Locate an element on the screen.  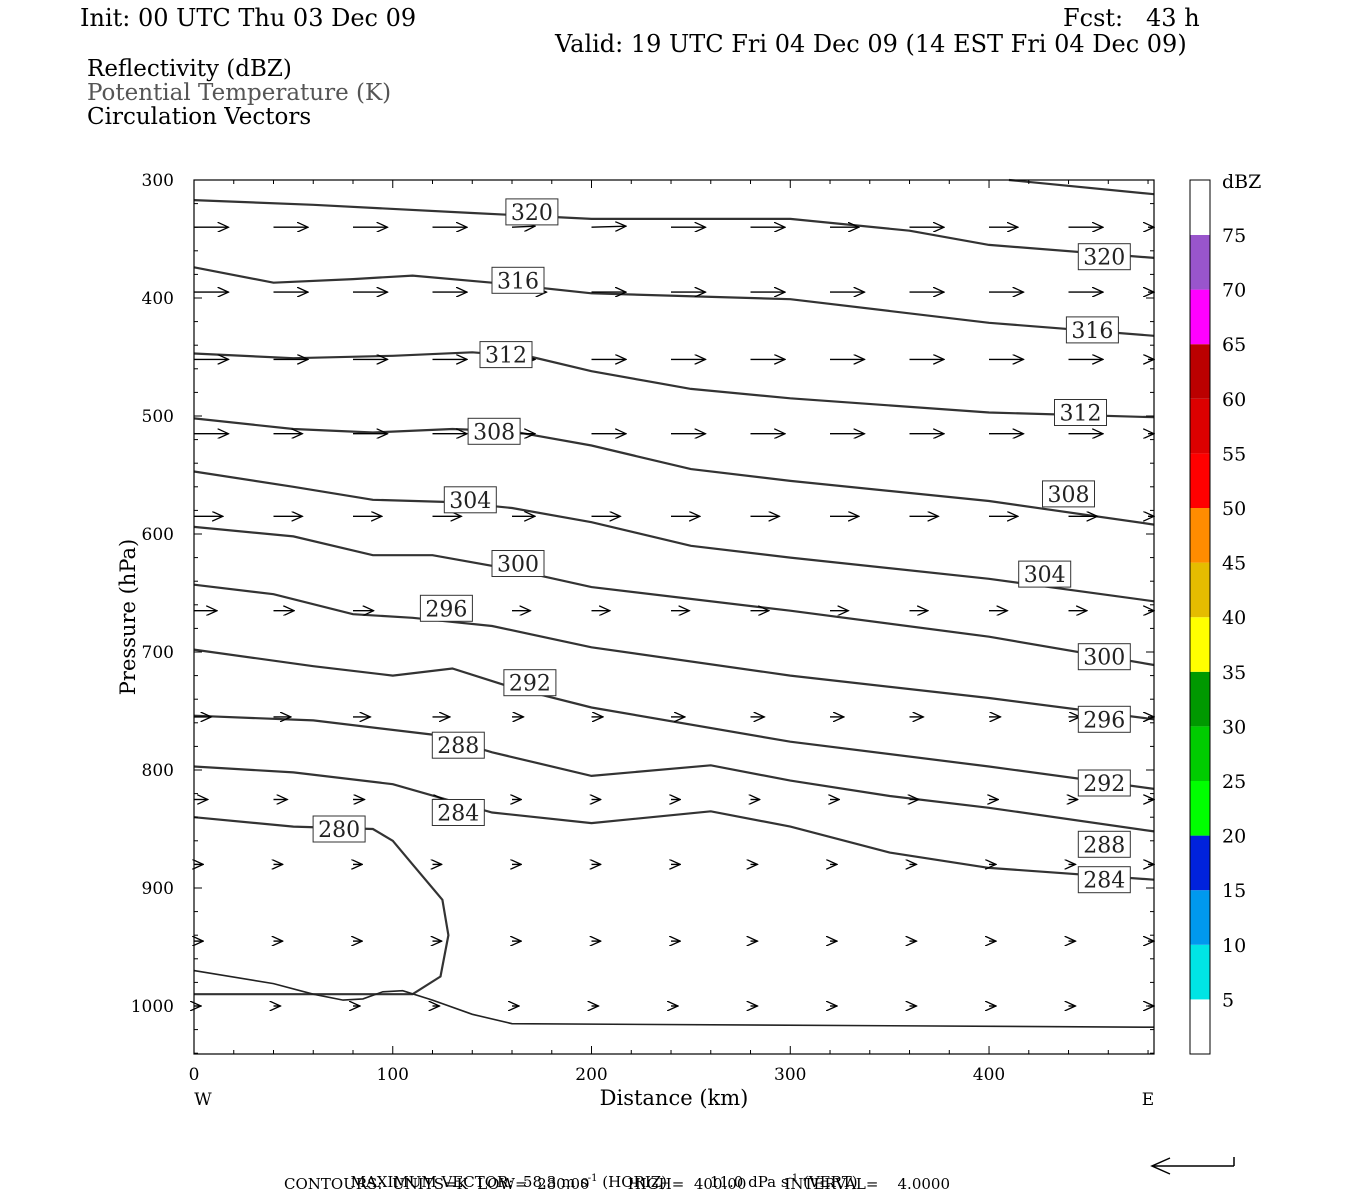
colorbar-level-label: 45 is located at coordinates (1234, 564).